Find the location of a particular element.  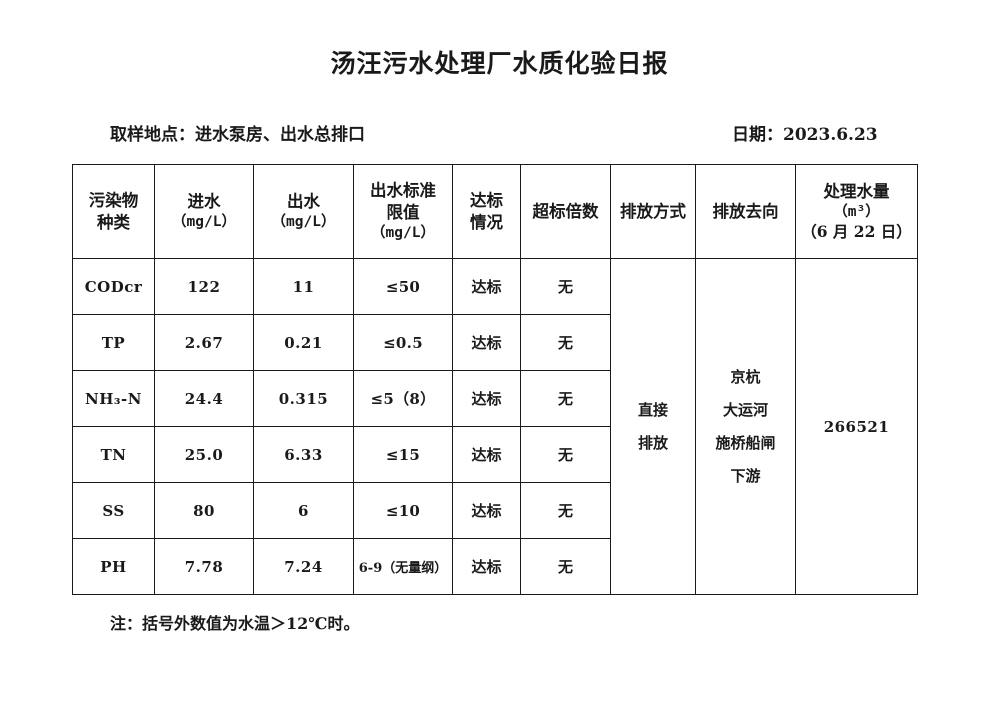

header-line-3: （mg/L） is located at coordinates (403, 232).